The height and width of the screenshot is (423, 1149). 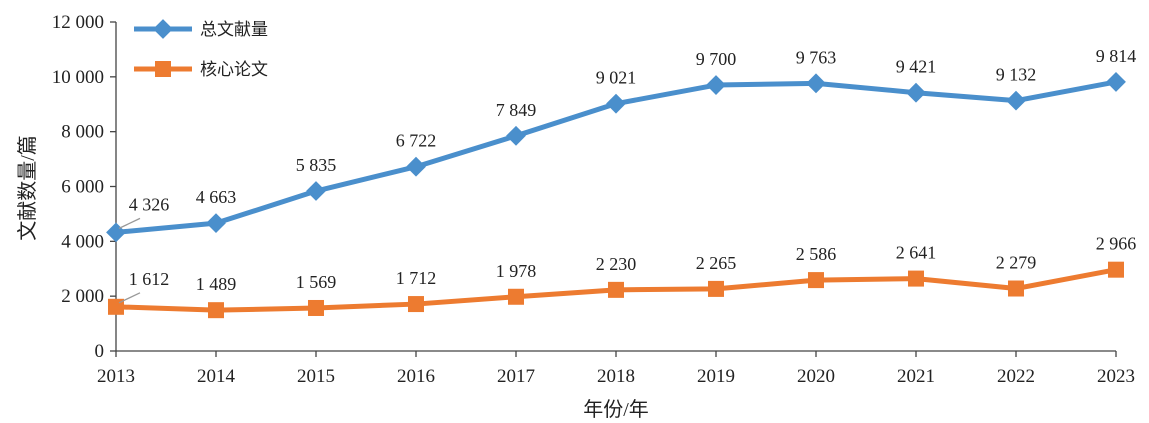 I want to click on data-label: 2 966, so click(x=1116, y=244).